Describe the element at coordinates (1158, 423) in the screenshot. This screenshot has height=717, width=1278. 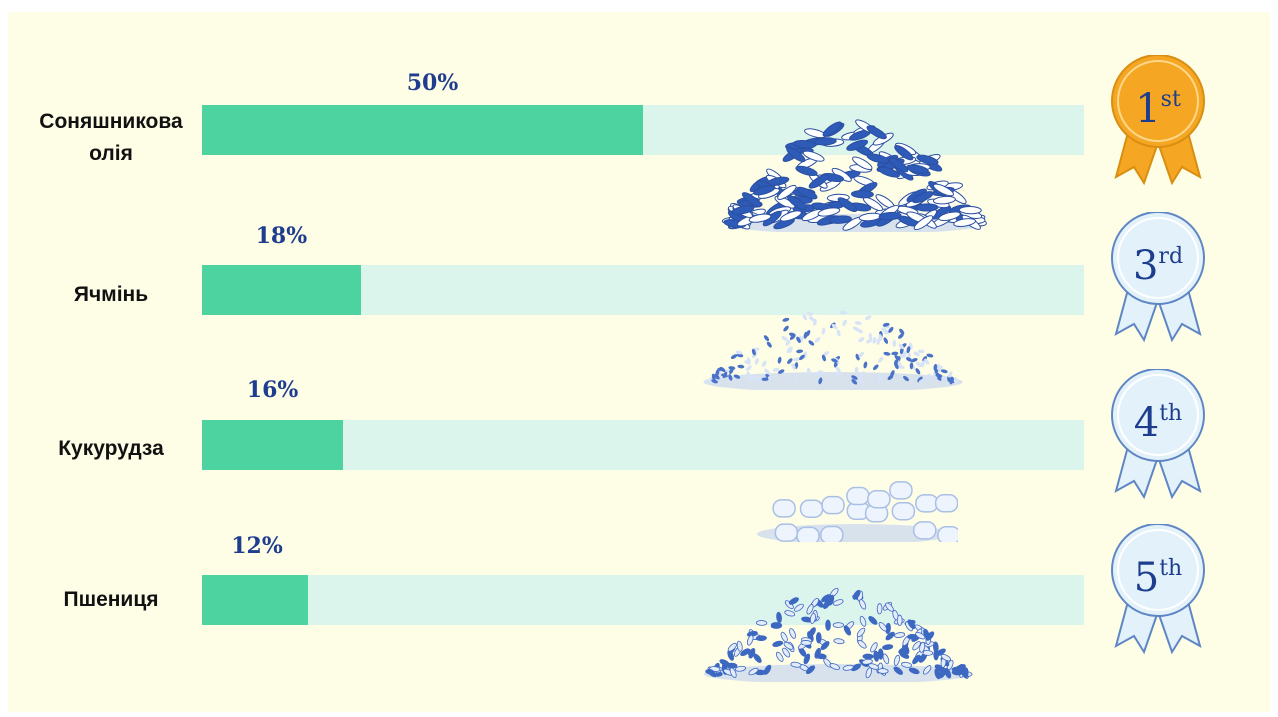
I see `rank-label: 4th` at that location.